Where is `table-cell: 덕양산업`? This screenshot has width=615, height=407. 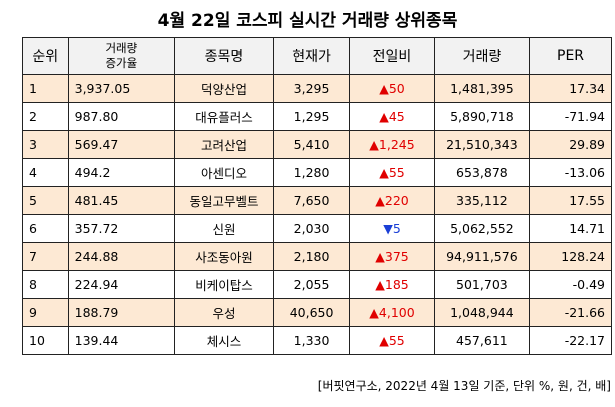 table-cell: 덕양산업 is located at coordinates (224, 88).